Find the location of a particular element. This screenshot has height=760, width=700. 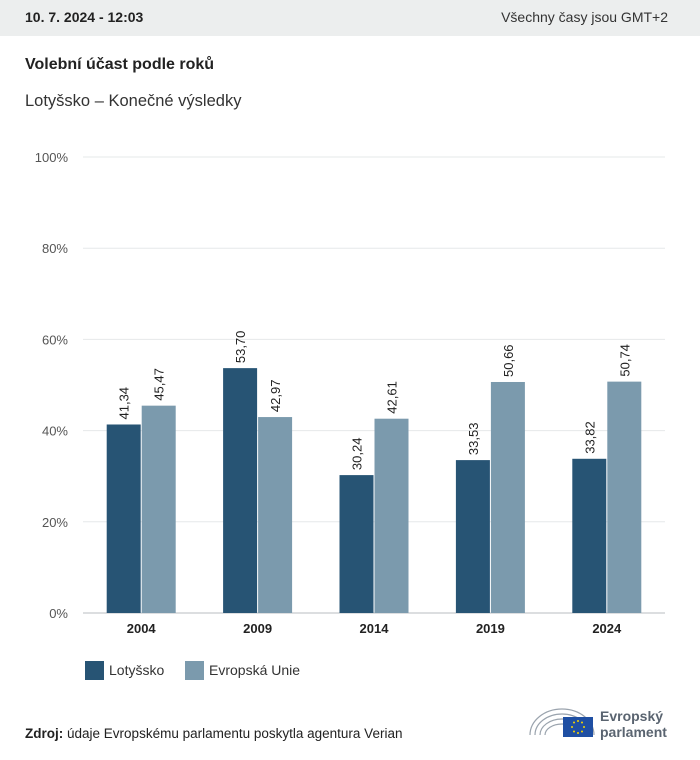

data-label: 30,24 is located at coordinates (357, 454).